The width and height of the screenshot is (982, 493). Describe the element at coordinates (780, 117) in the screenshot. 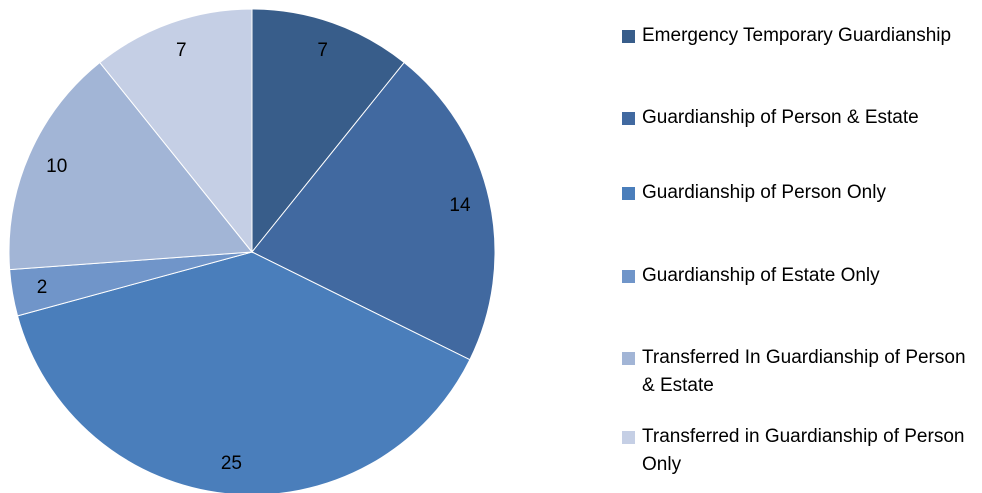

I see `legend-label: Guardianship of Person & Estate` at that location.